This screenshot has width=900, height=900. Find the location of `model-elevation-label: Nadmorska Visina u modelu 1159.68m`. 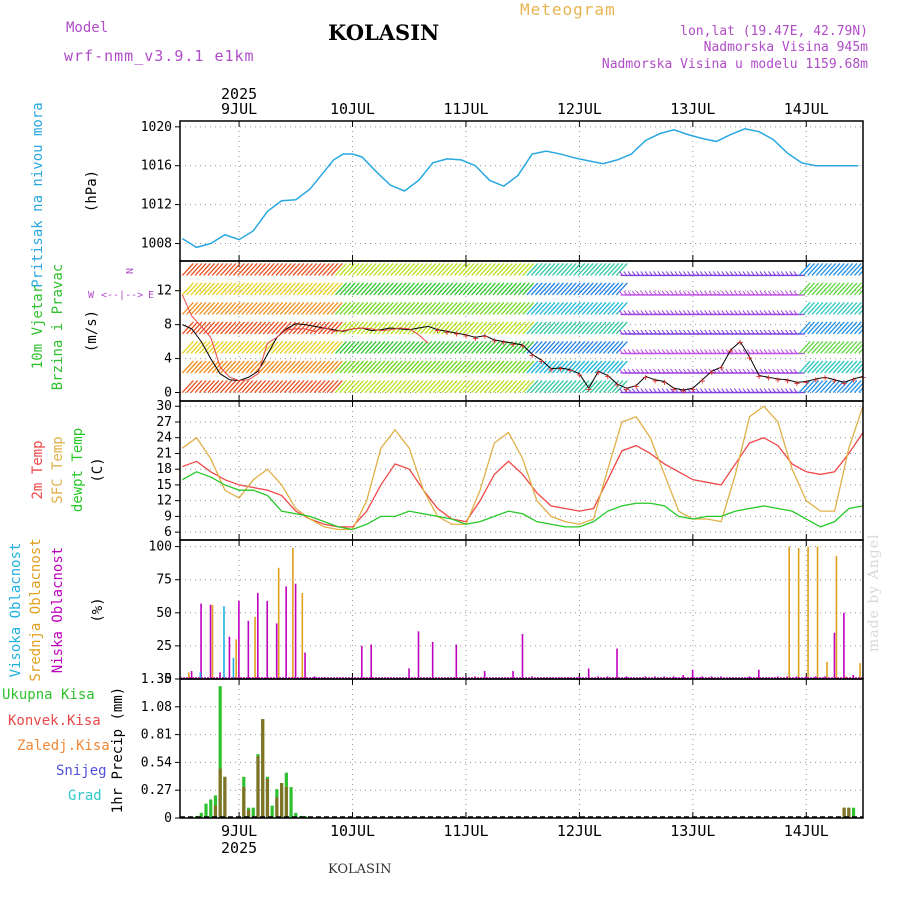

model-elevation-label: Nadmorska Visina u modelu 1159.68m is located at coordinates (734, 64).